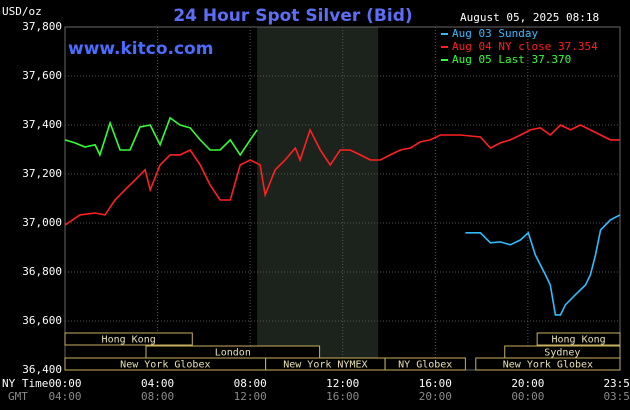 The image size is (630, 410). I want to click on x-tick-label: 08:00, so click(250, 383).